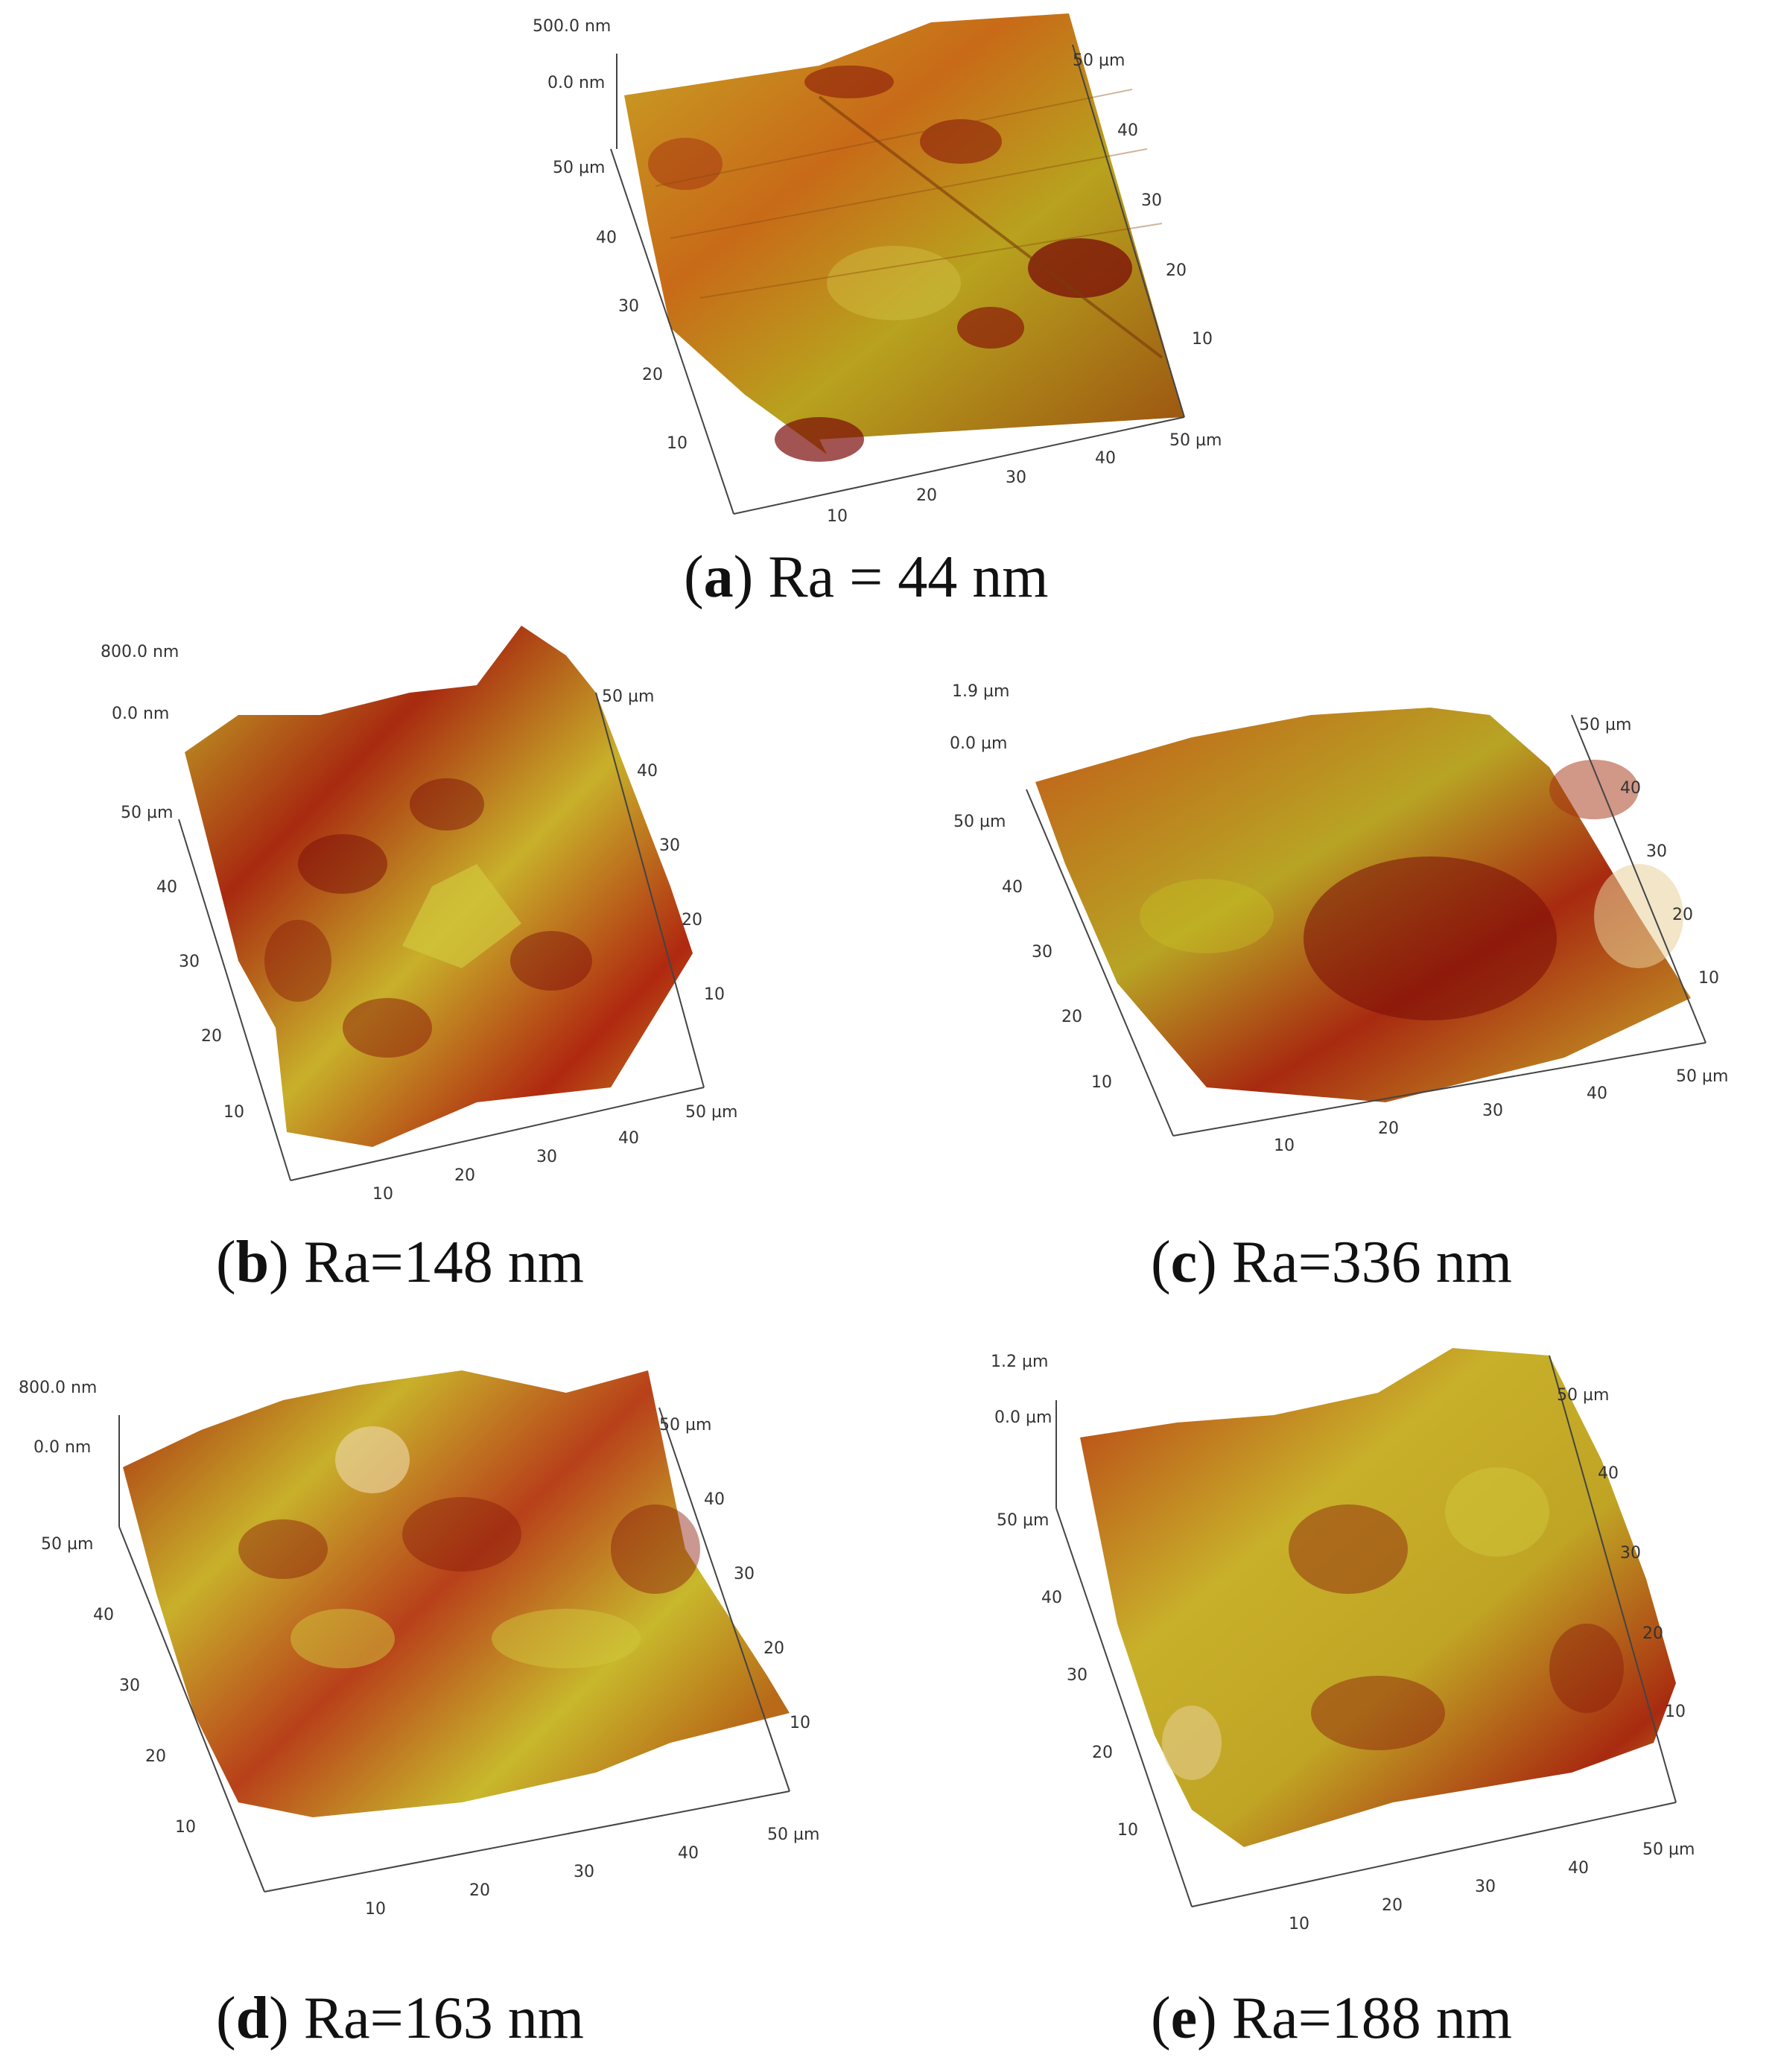 This screenshot has width=1778, height=2072. Describe the element at coordinates (1013, 887) in the screenshot. I see `y-tick-c-40: 40` at that location.